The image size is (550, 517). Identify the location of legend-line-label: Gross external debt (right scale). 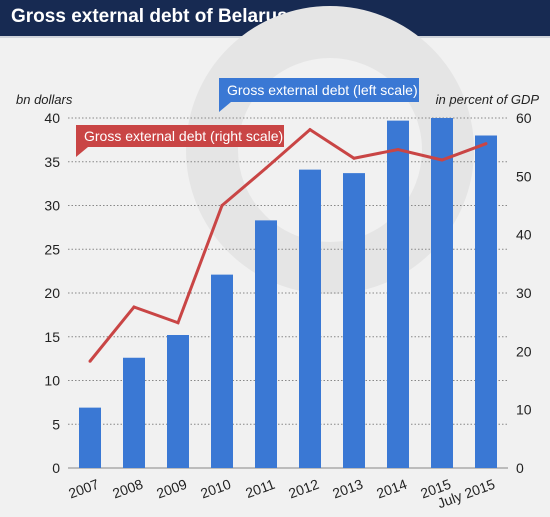
(183, 136).